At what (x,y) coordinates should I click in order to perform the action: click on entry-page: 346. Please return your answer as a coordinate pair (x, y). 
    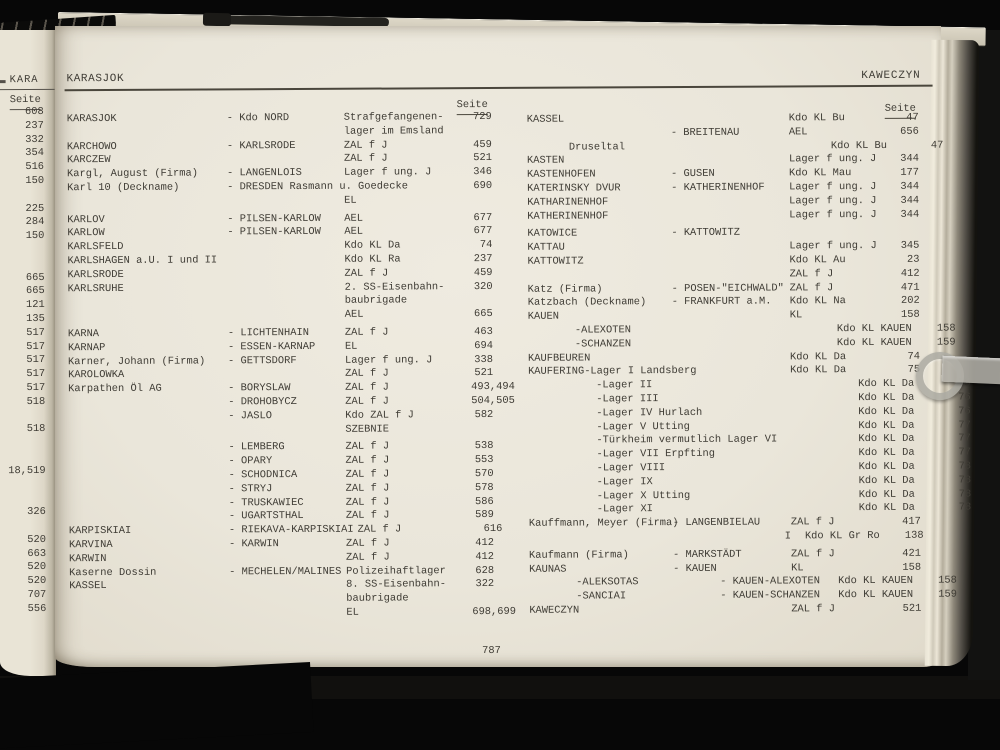
    Looking at the image, I should click on (481, 173).